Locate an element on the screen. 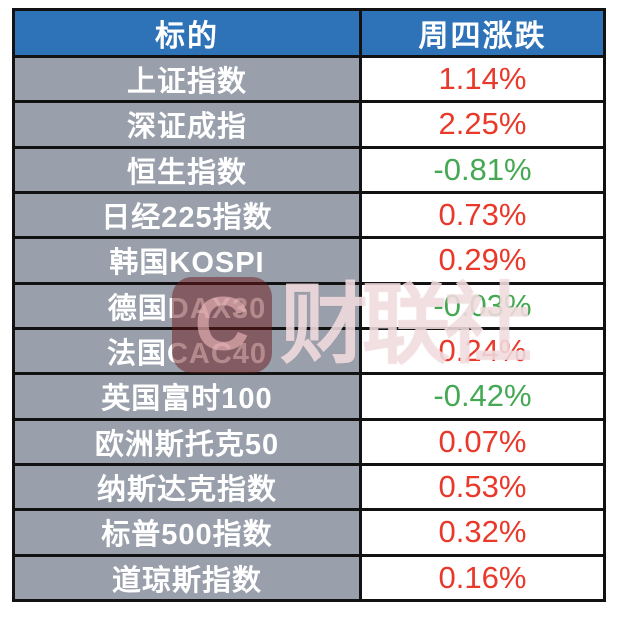  table-header-row: 标的 周四涨跌 is located at coordinates (309, 33).